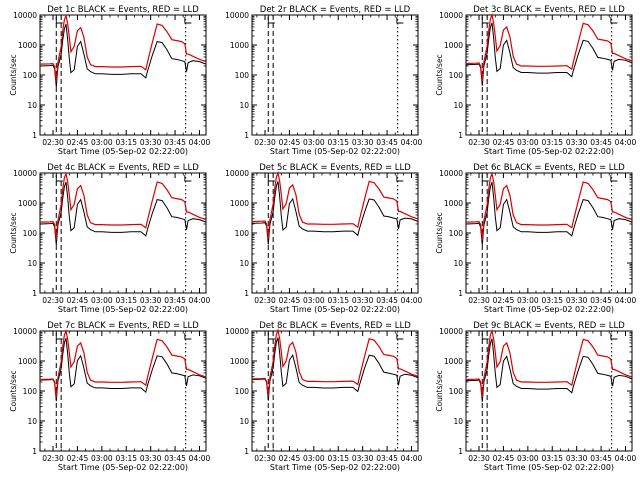 The image size is (640, 480). Describe the element at coordinates (549, 326) in the screenshot. I see `chart-title: Det 9c BLACK = Events, RED = LLD` at that location.